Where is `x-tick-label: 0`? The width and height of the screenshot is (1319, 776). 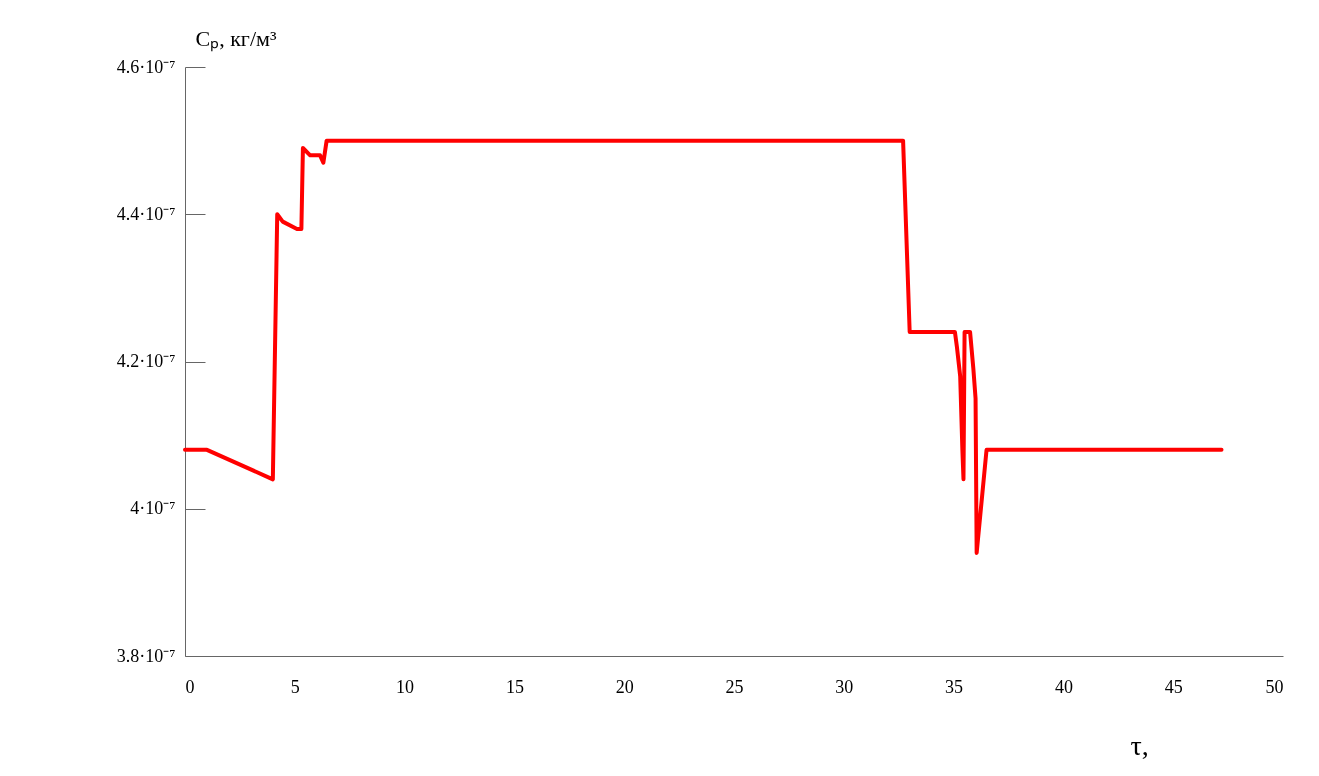
x-tick-label: 0 is located at coordinates (190, 686).